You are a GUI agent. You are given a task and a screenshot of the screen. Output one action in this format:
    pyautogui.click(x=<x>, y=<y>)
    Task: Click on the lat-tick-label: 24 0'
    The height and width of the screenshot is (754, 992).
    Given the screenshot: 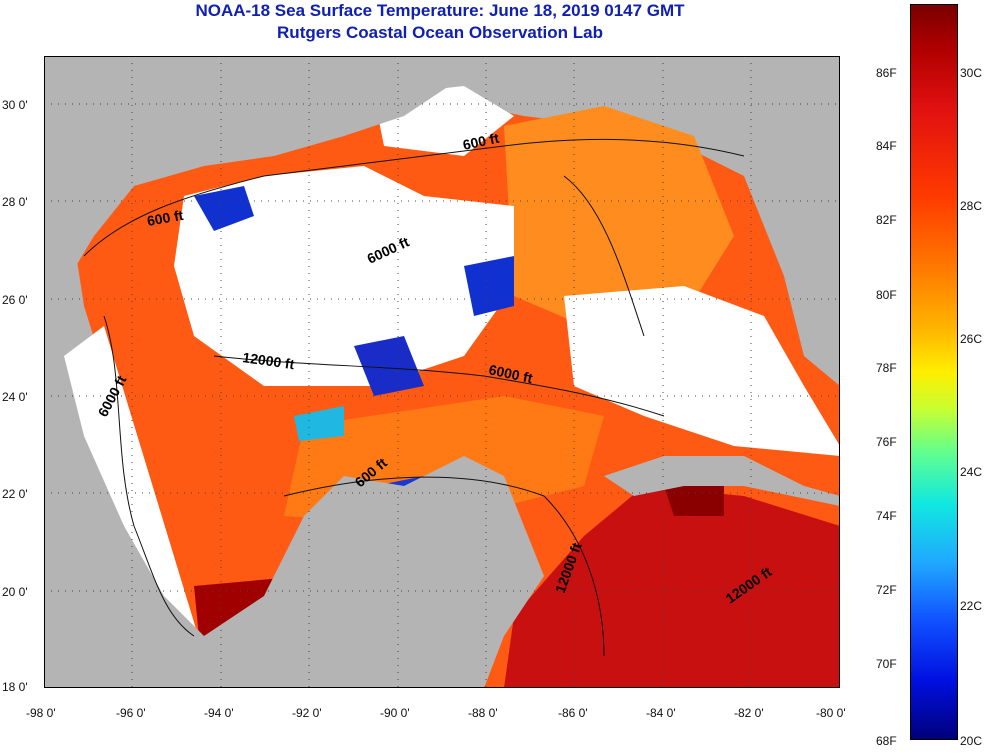 What is the action you would take?
    pyautogui.click(x=15, y=397)
    